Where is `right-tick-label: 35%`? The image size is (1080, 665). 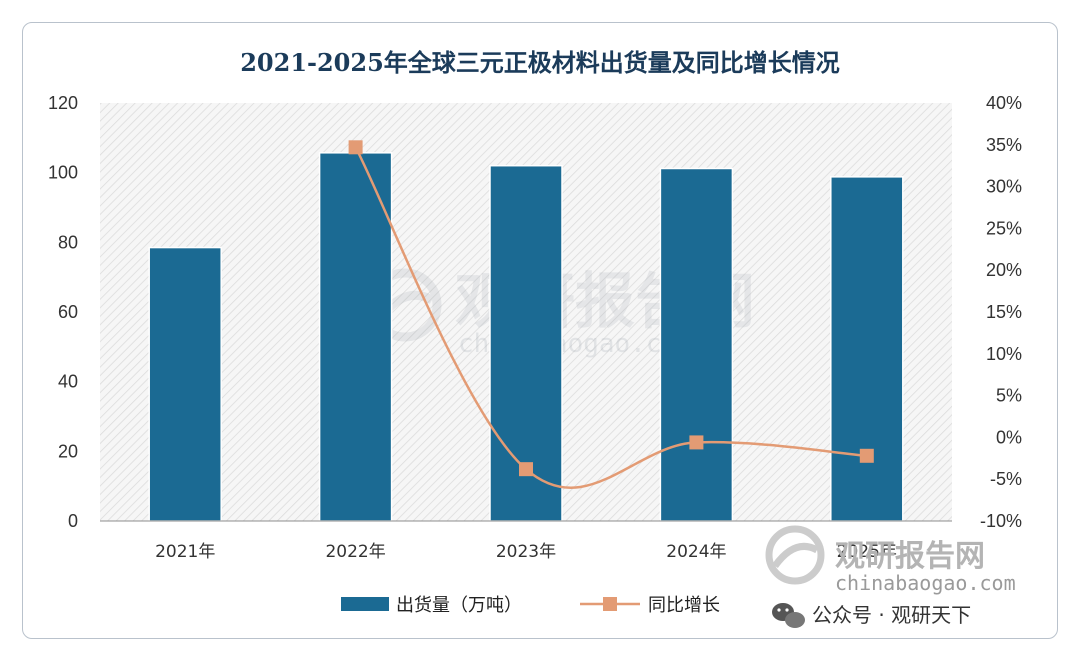
right-tick-label: 35% is located at coordinates (1004, 145).